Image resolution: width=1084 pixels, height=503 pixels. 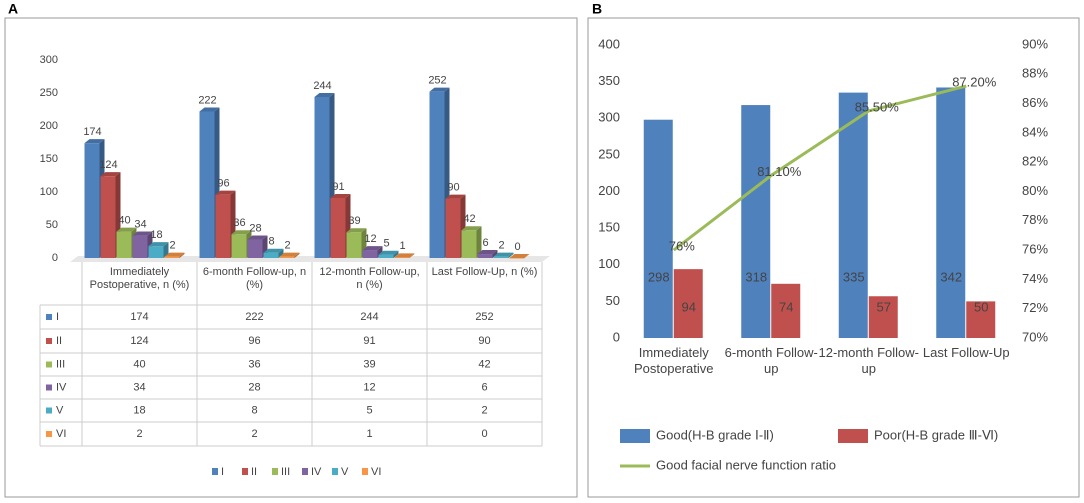 I want to click on panel-label: B, so click(x=597, y=9).